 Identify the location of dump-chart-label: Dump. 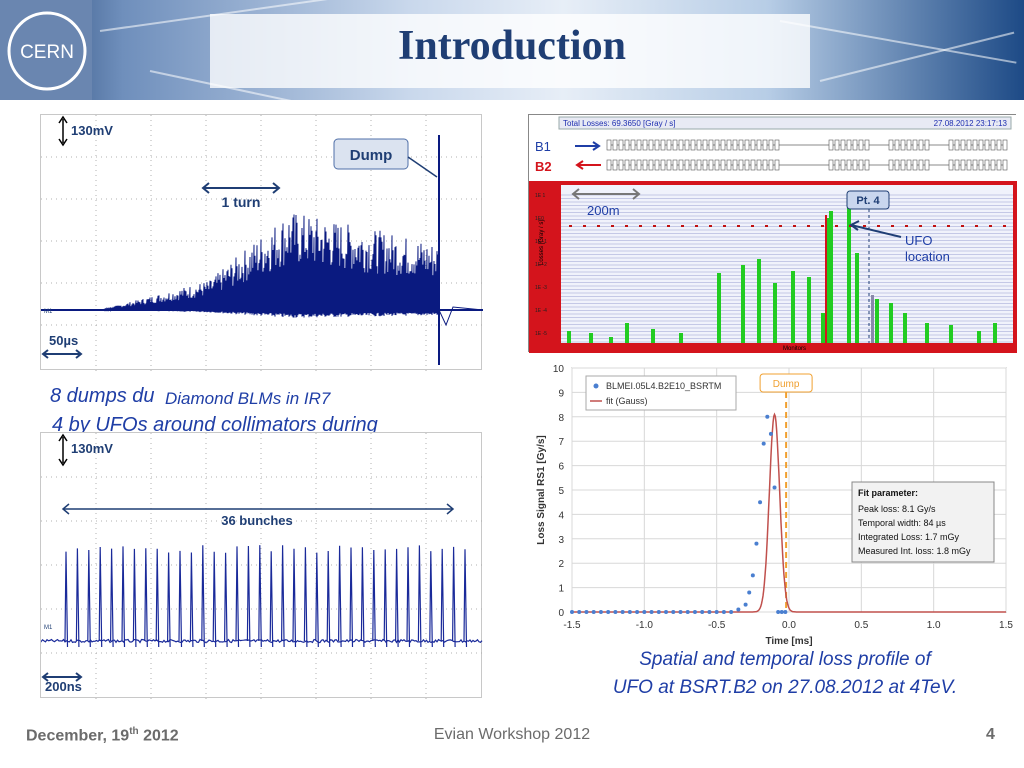
(786, 384).